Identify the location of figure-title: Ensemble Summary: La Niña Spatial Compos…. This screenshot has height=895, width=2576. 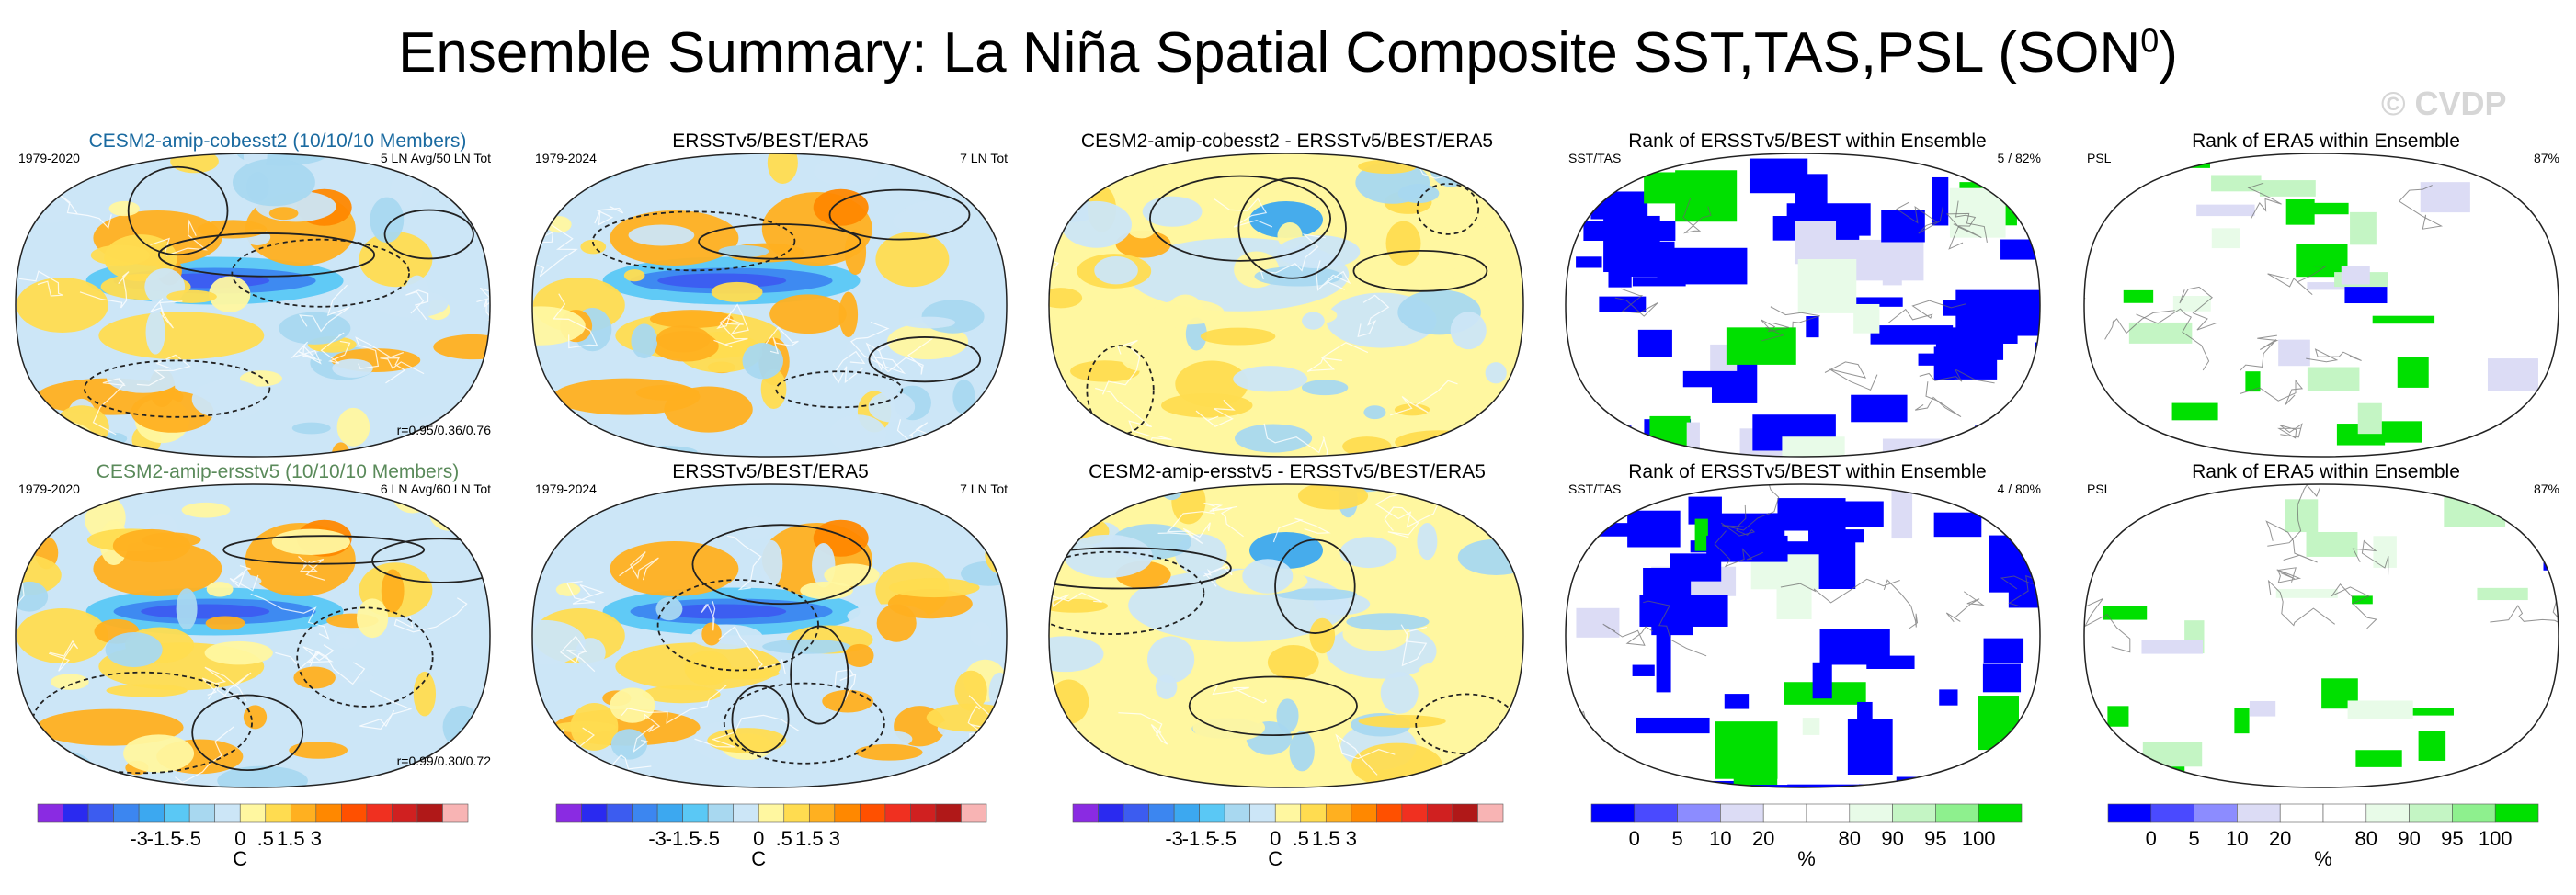
(1288, 53).